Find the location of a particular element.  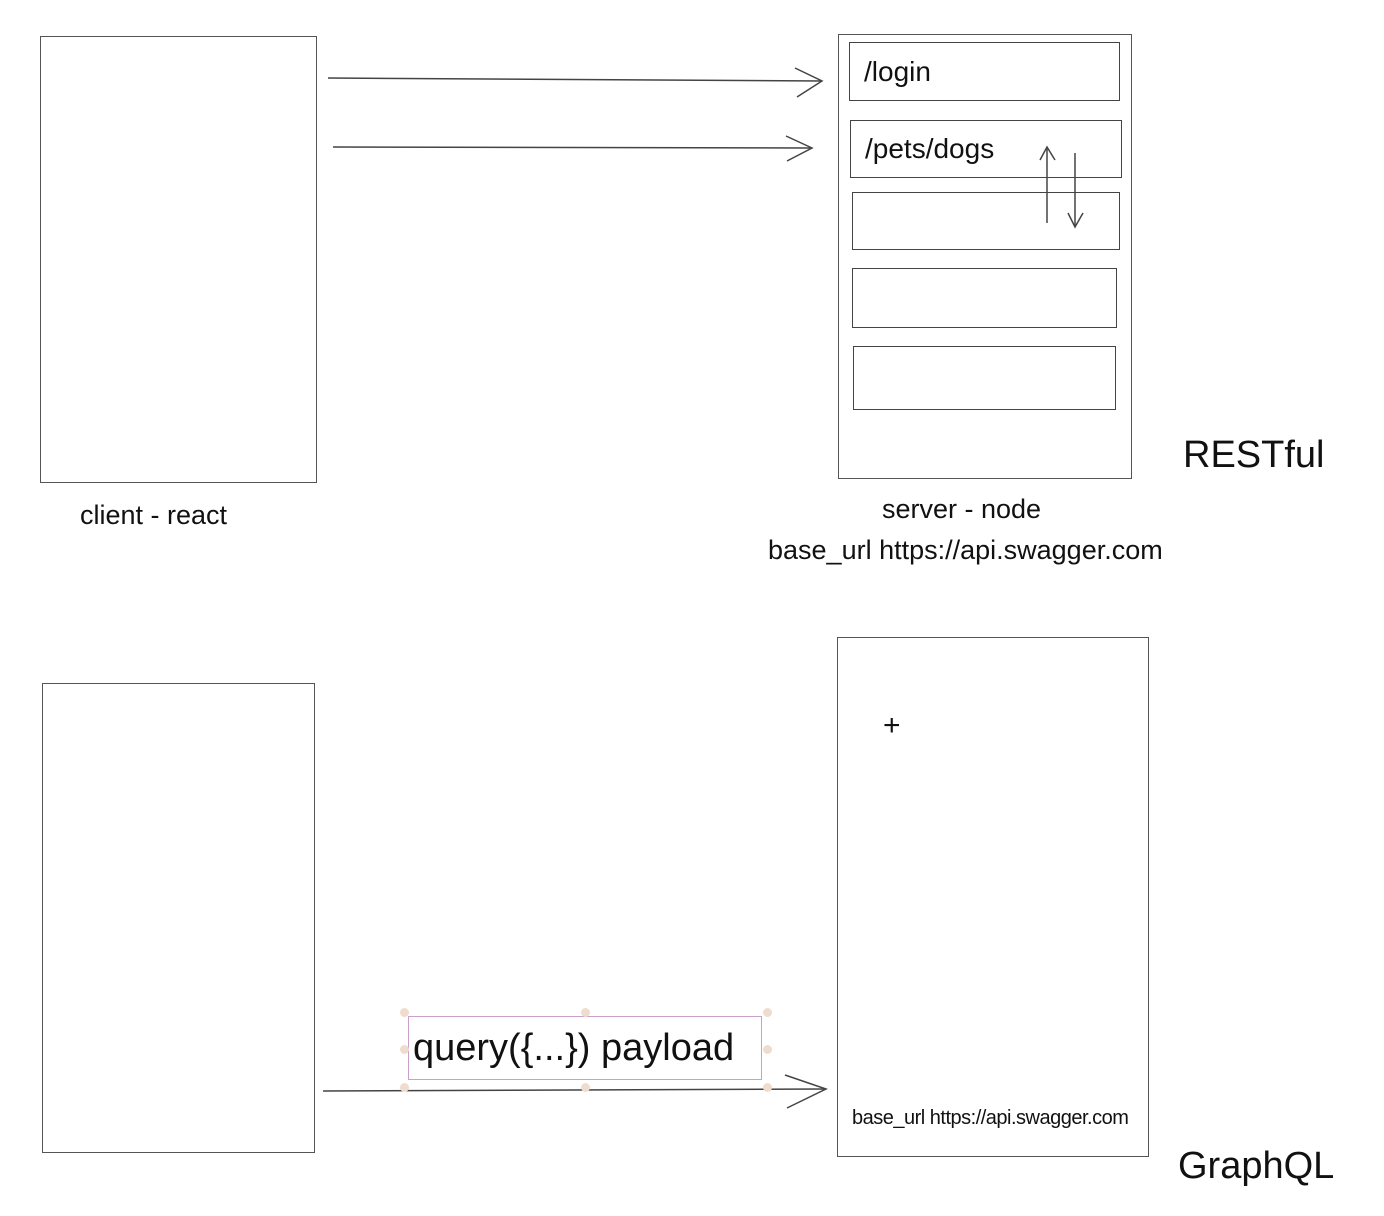

arrow-to-pets-dogs is located at coordinates (572, 147).